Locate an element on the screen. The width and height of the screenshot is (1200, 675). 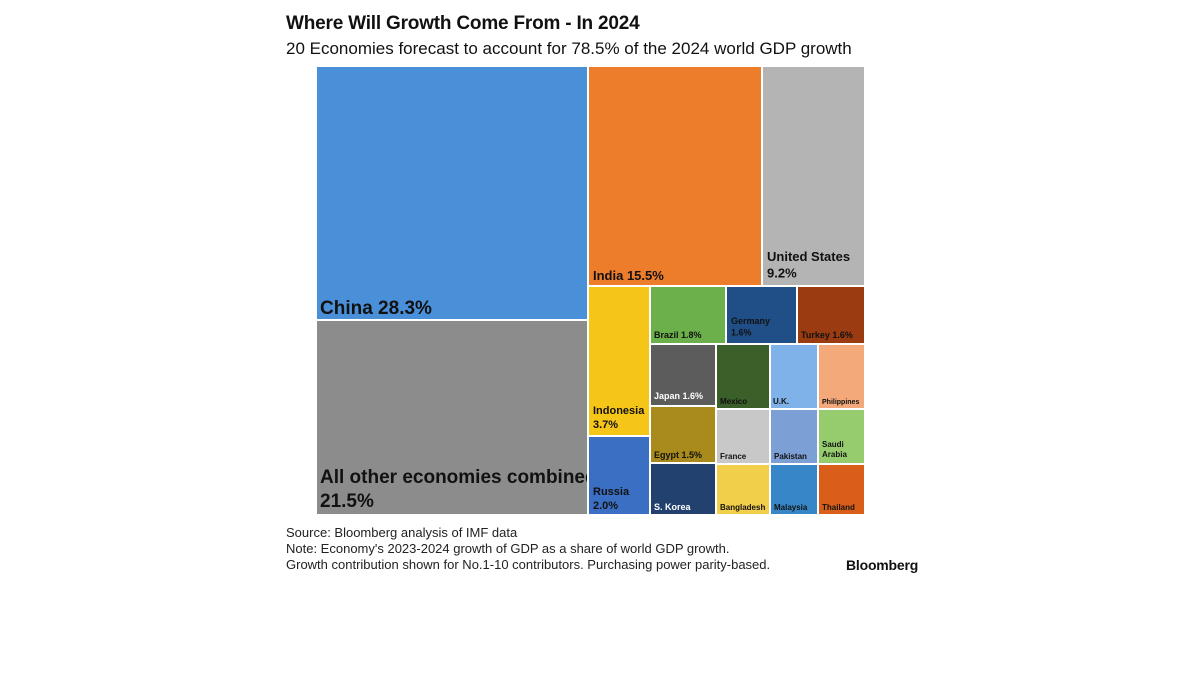
treemap-rect-japan is located at coordinates (683, 375).